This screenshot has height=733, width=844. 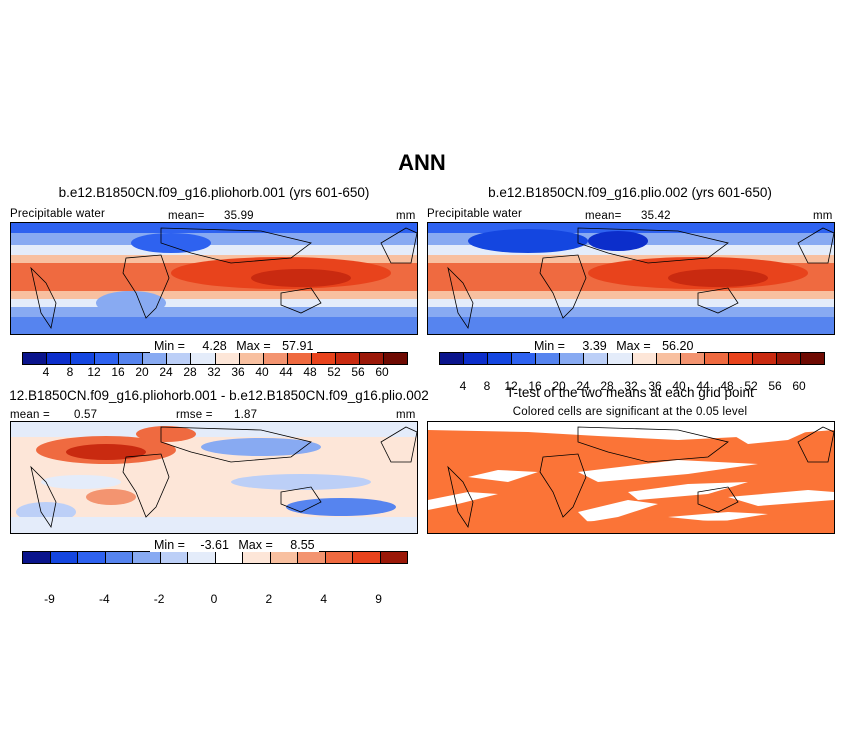 What do you see at coordinates (214, 545) in the screenshot?
I see `min-value: -3.61` at bounding box center [214, 545].